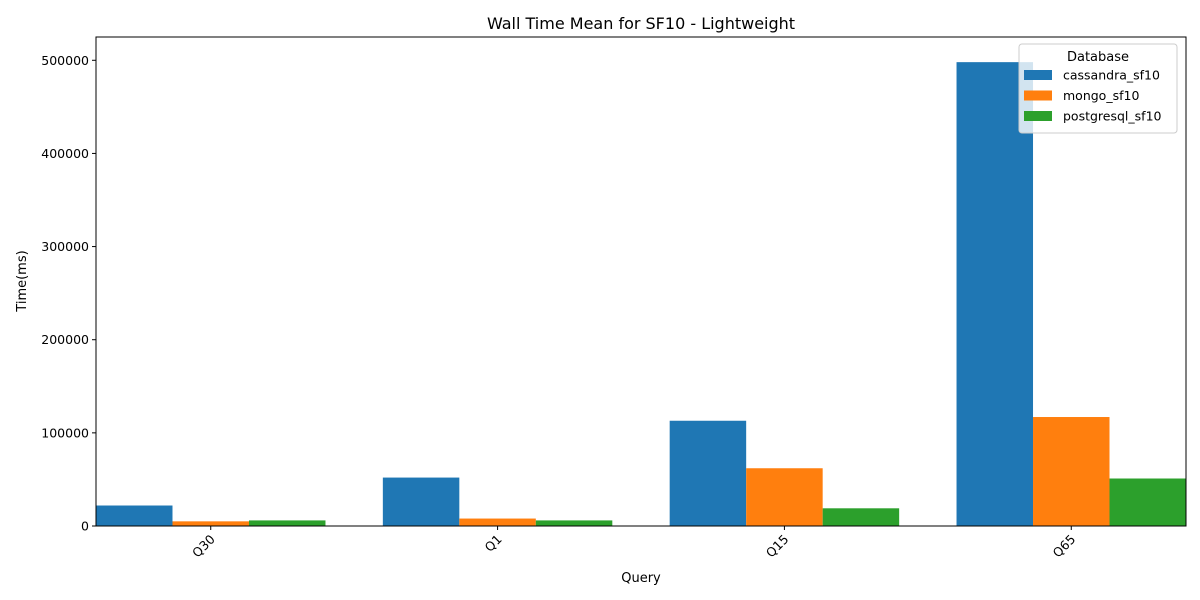 The width and height of the screenshot is (1200, 600). What do you see at coordinates (65, 339) in the screenshot?
I see `y-tick-label: 200000` at bounding box center [65, 339].